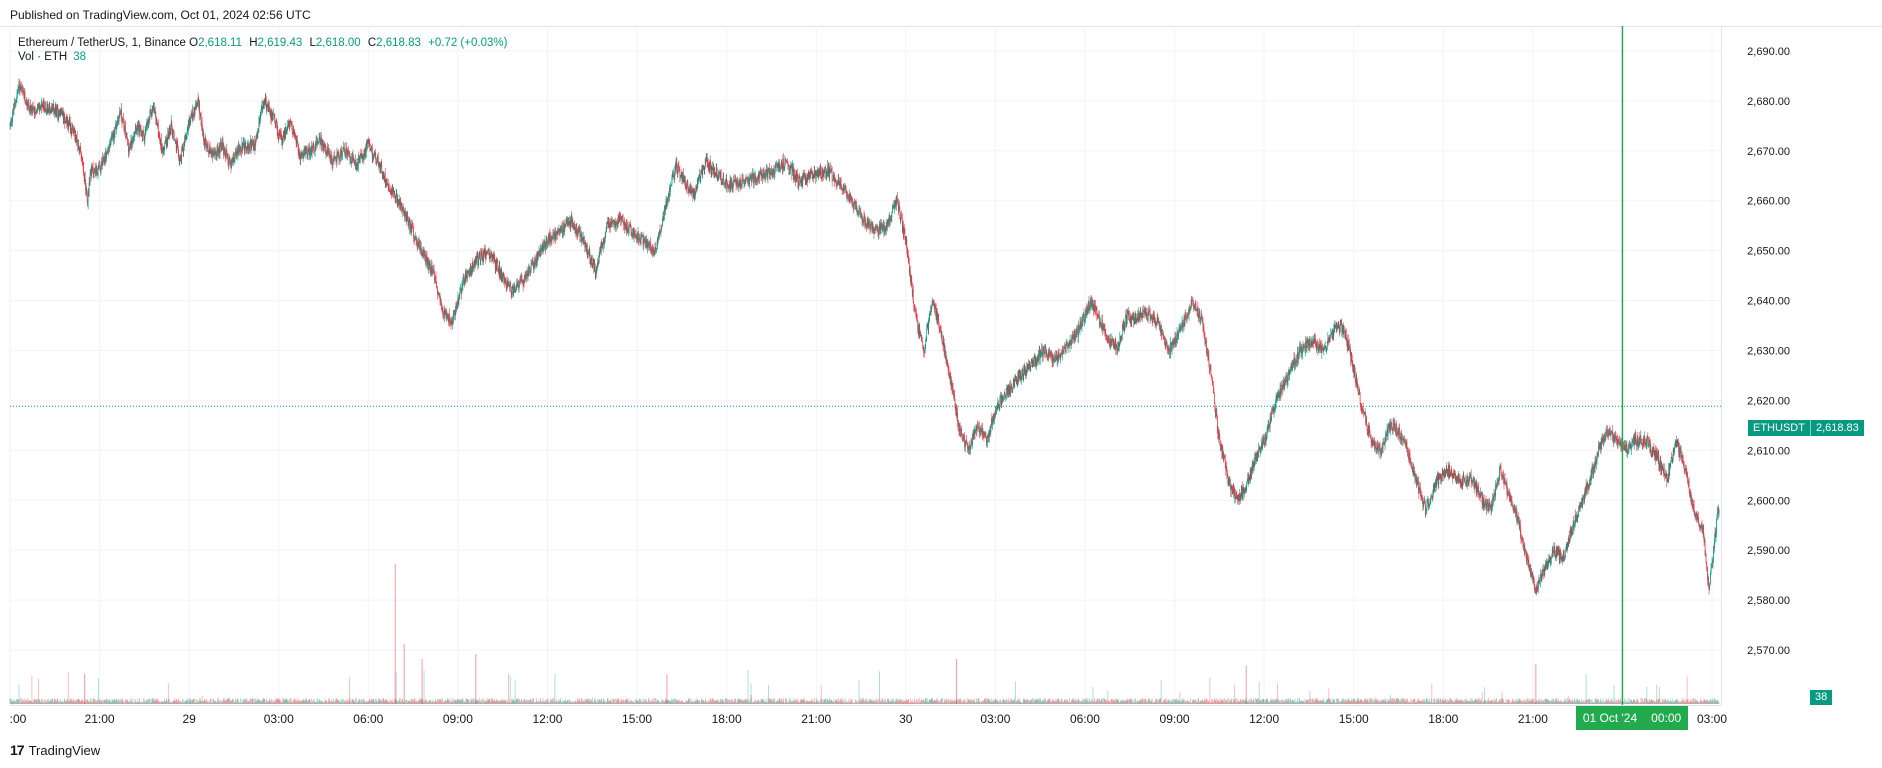 The image size is (1882, 768). I want to click on volume-label: Vol · ETH, so click(43, 57).